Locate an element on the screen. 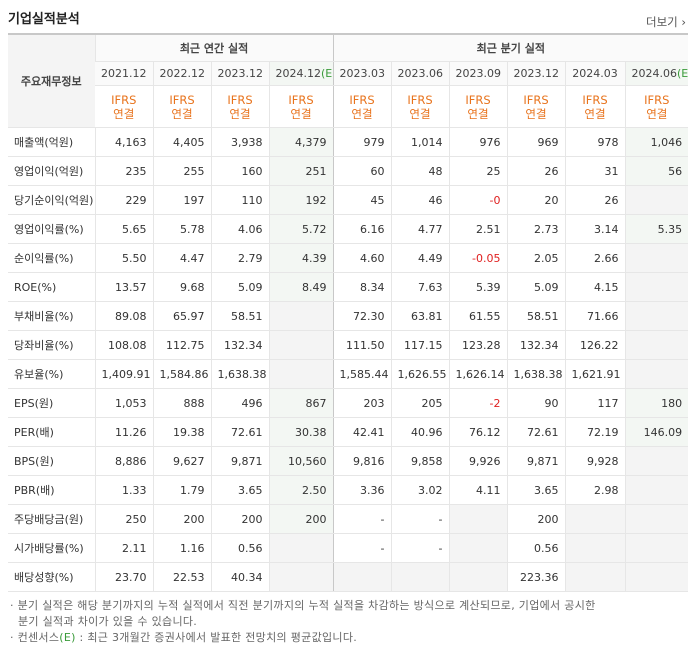  group-header: 최근 연간 실적 is located at coordinates (214, 47).